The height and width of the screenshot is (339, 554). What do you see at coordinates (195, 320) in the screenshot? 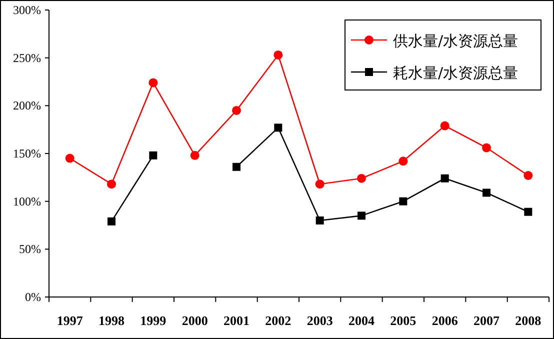
I see `x-tick-label: 2000` at bounding box center [195, 320].